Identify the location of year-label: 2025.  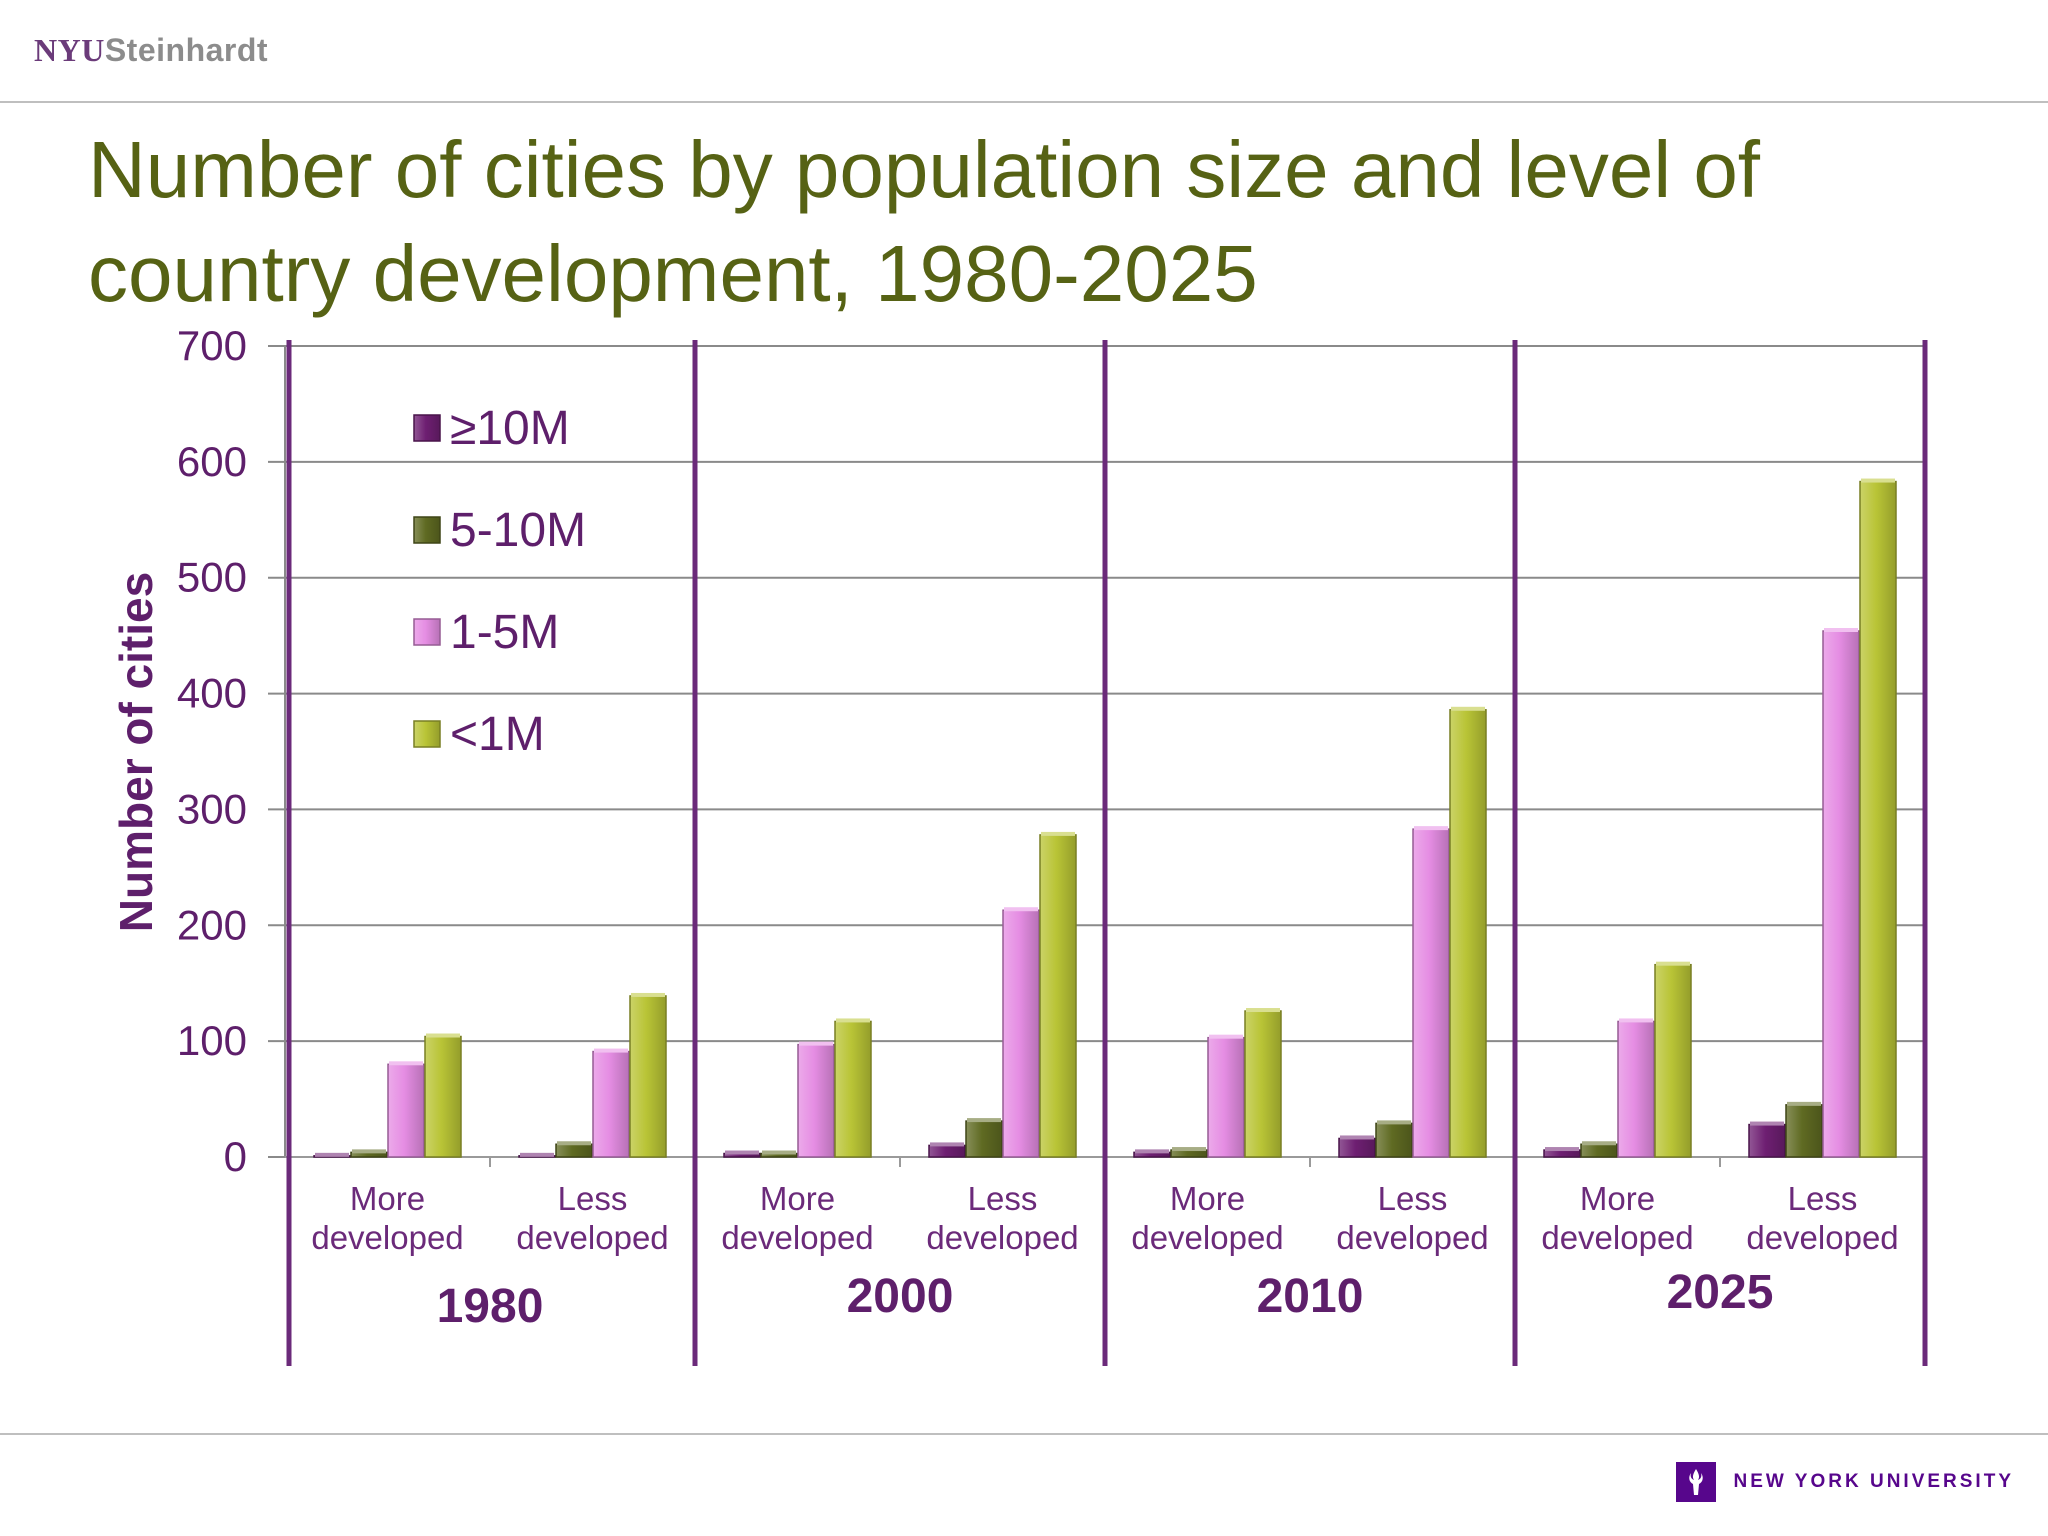
(1720, 1292).